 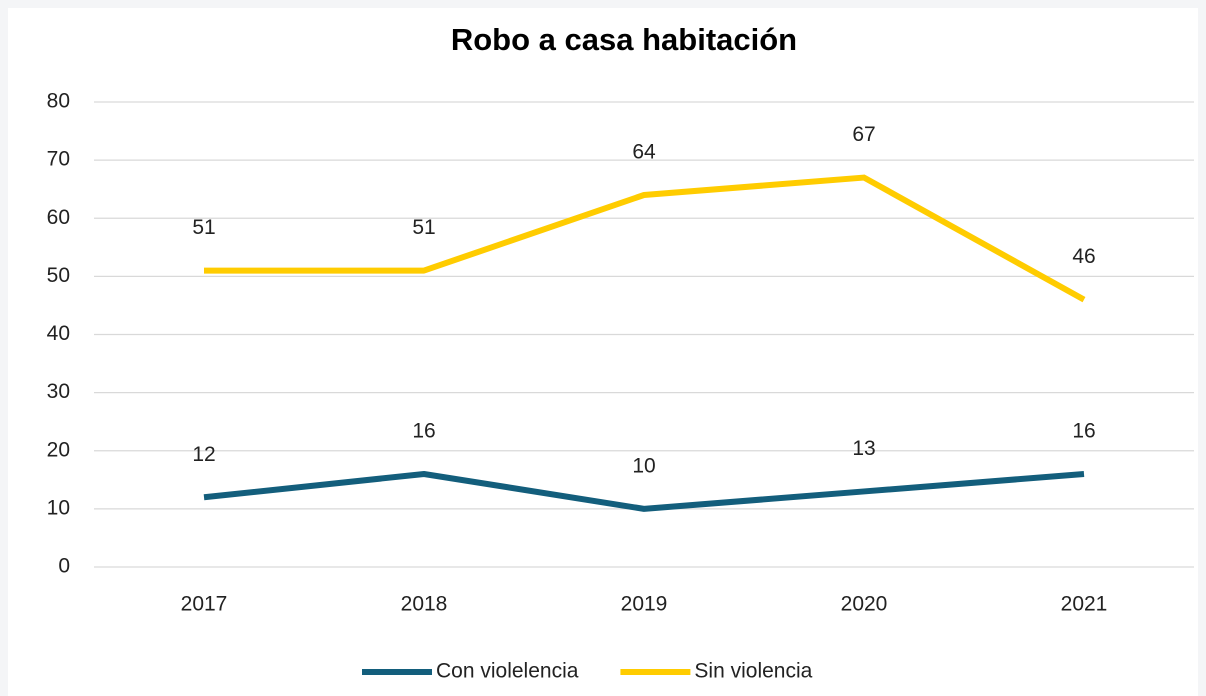 I want to click on x-tick-label: 2017, so click(x=204, y=604).